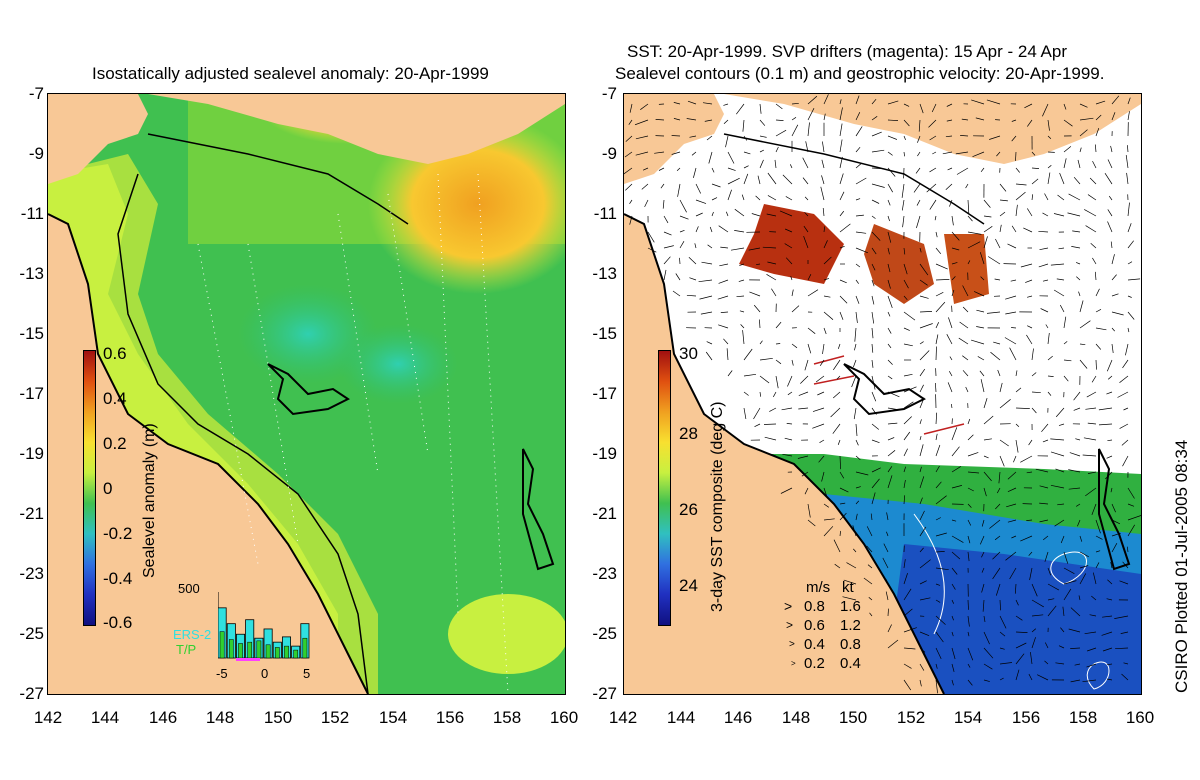 Image resolution: width=1200 pixels, height=780 pixels. I want to click on sl-cb-label: Sealevel anomaly (m), so click(149, 500).